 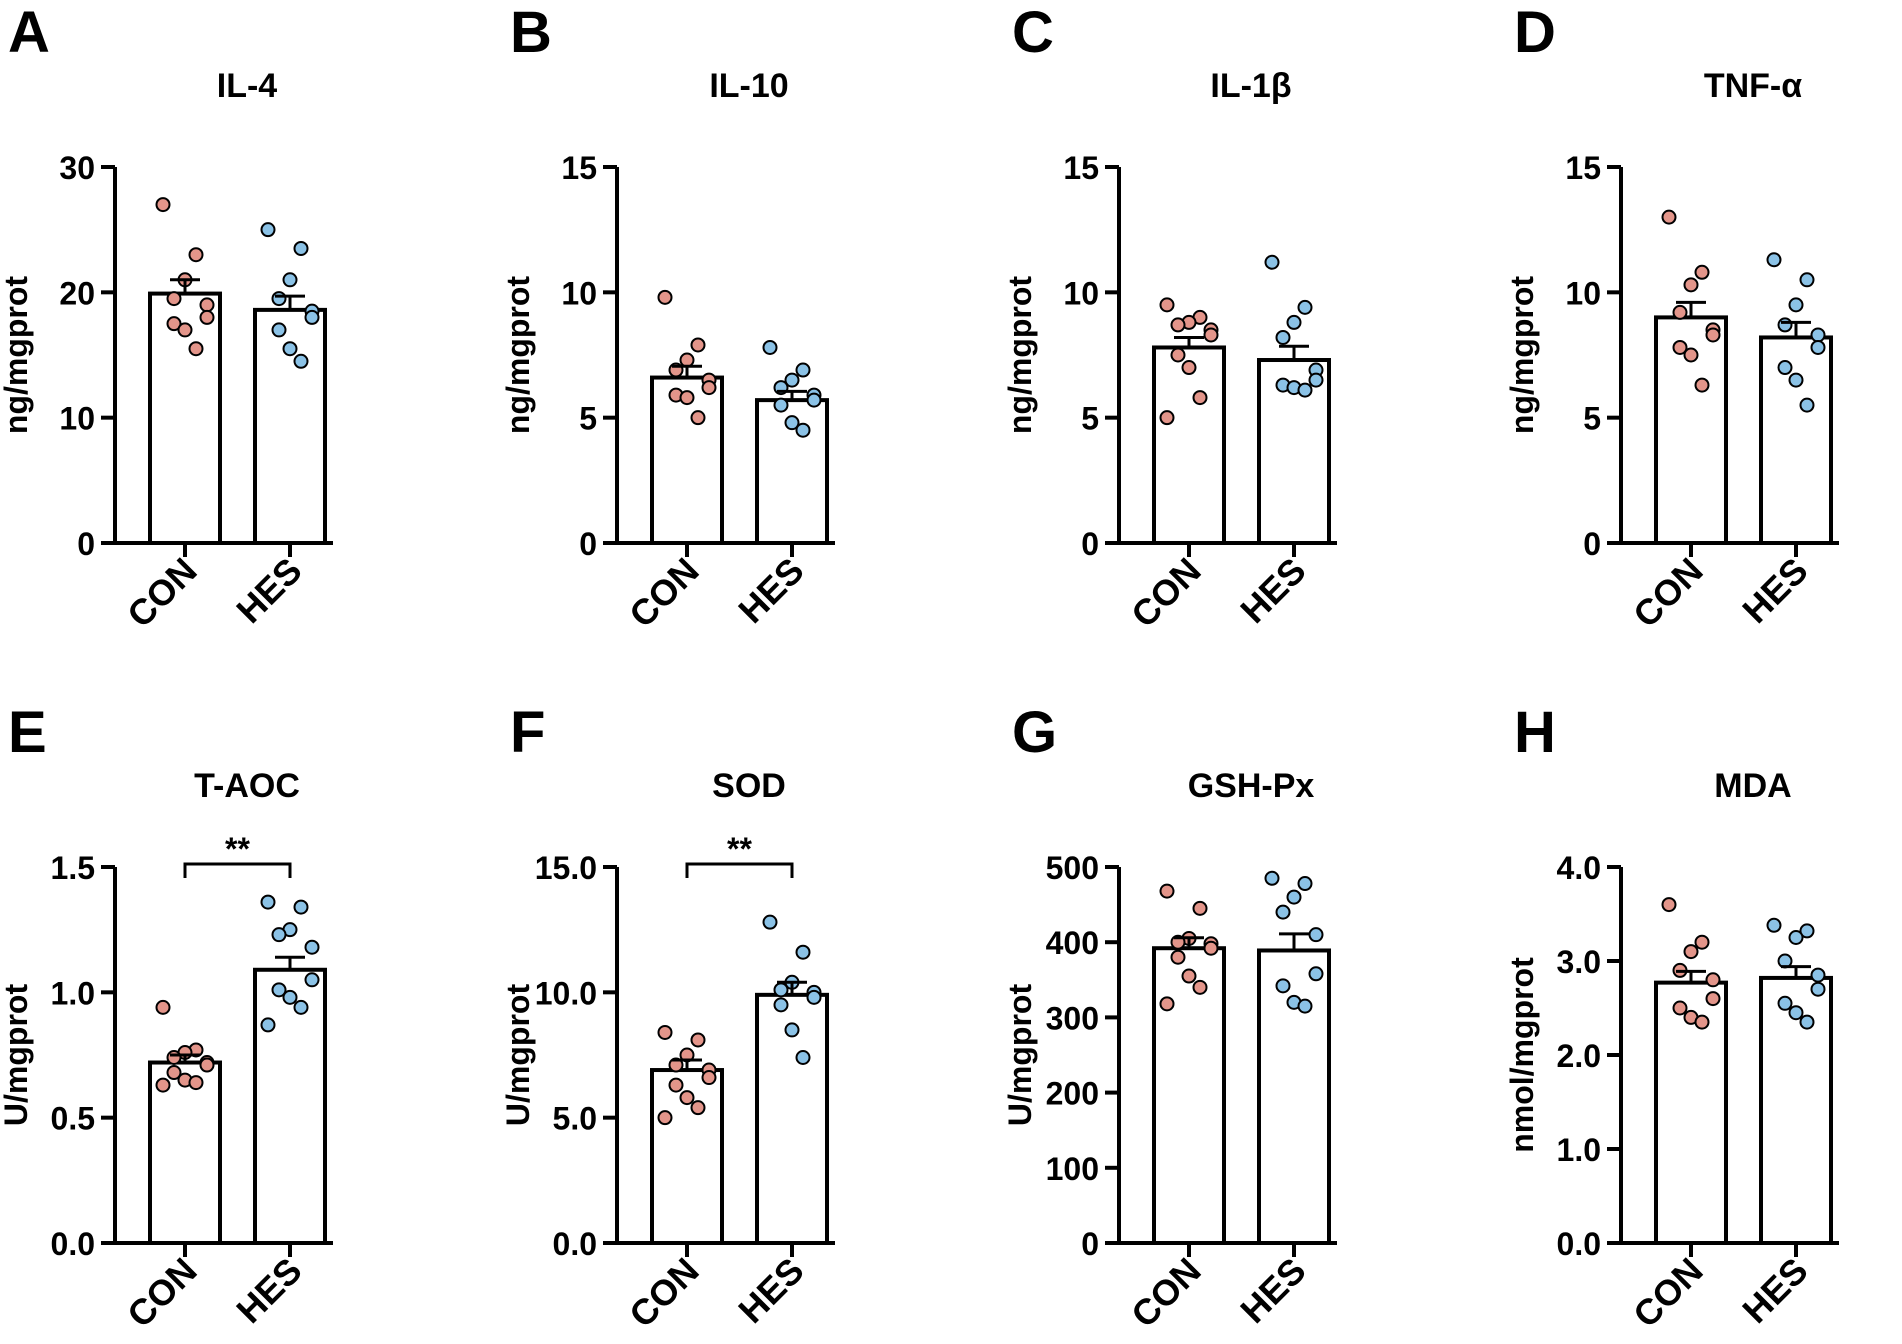 What do you see at coordinates (1072, 943) in the screenshot?
I see `y-tick-label: 400` at bounding box center [1072, 943].